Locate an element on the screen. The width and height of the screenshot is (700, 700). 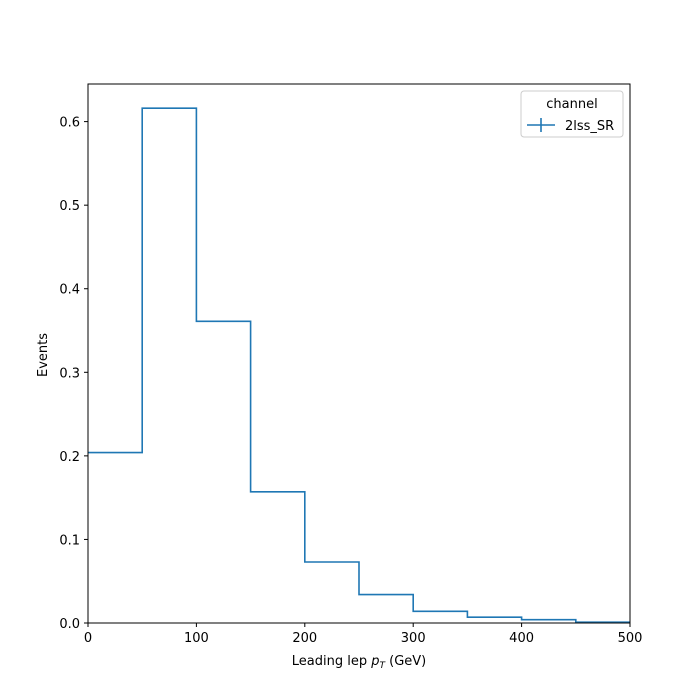
y-axis-ticks: 0.0 0.1 0.2 0.3 0.4 0.5 0.6 is located at coordinates (73, 374).